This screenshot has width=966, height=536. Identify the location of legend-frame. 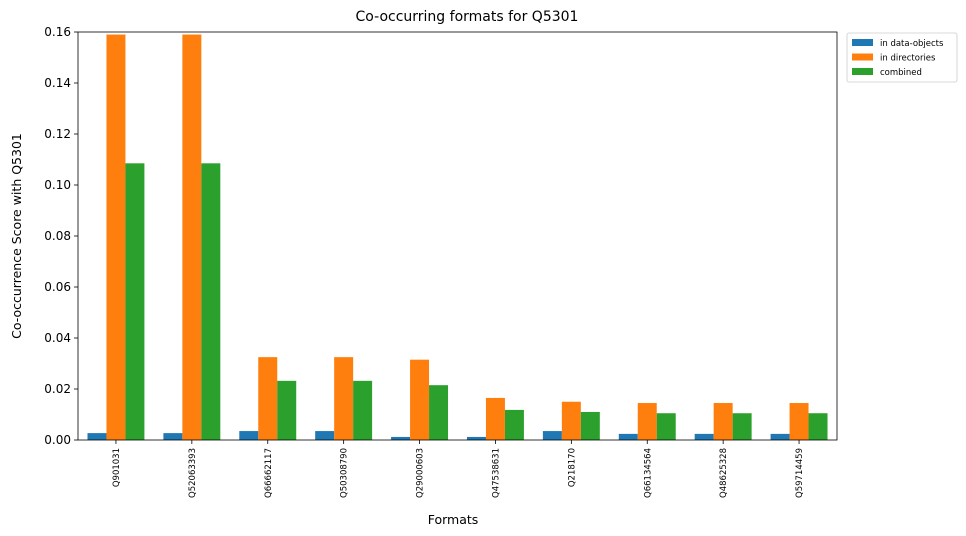
(902, 57).